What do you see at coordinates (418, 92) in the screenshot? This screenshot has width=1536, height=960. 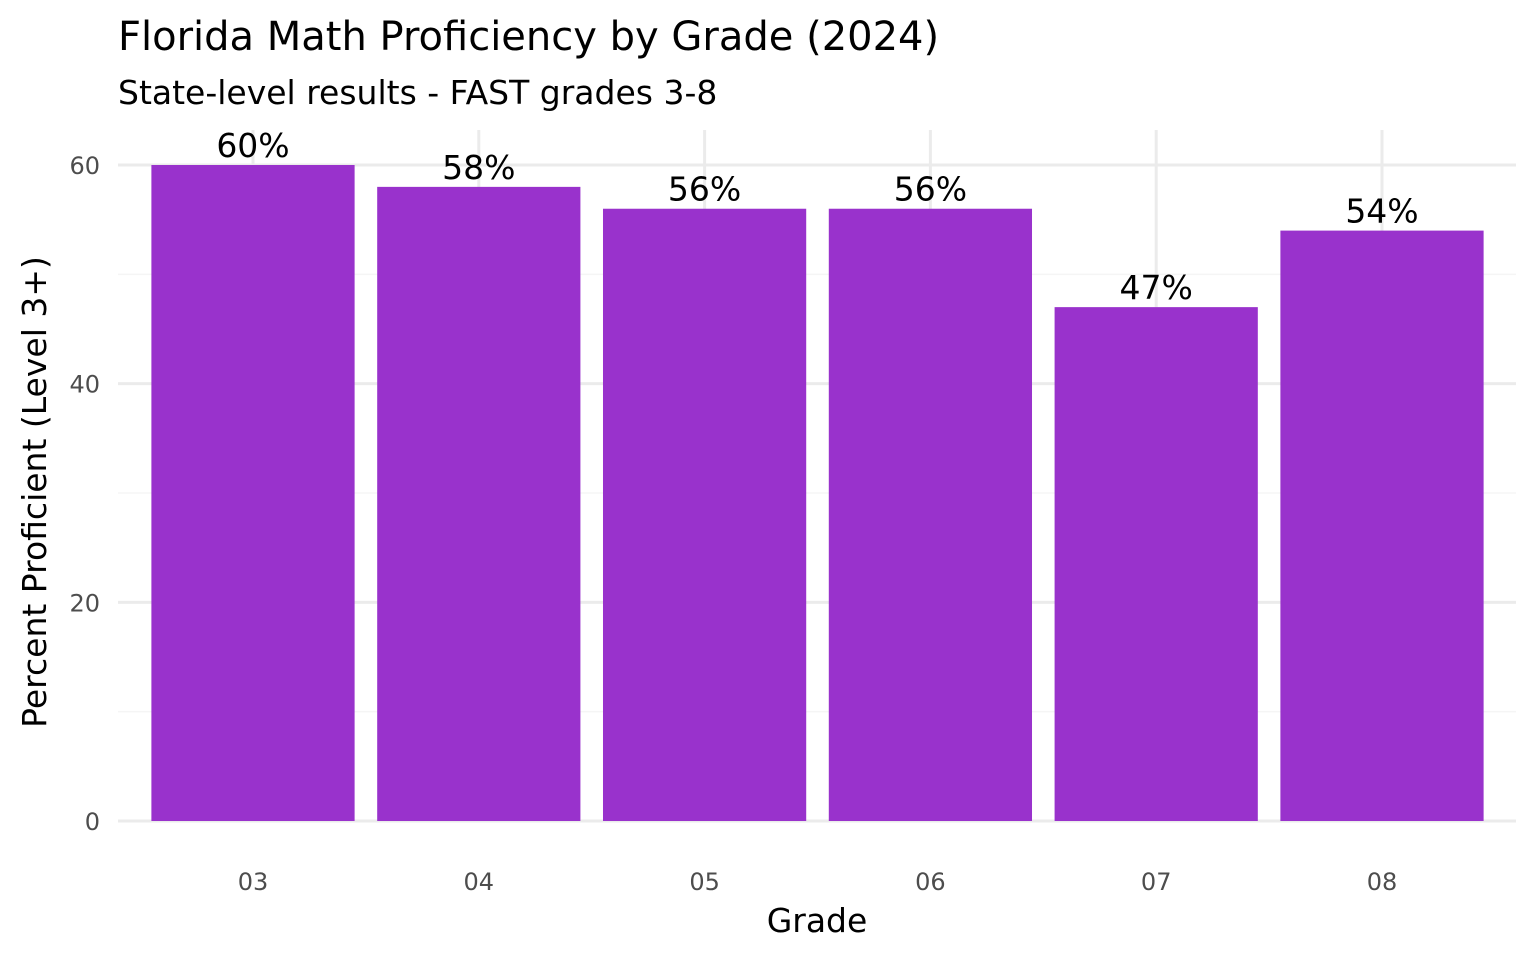 I see `chart-subtitle: State-level results - FAST grades 3-8` at bounding box center [418, 92].